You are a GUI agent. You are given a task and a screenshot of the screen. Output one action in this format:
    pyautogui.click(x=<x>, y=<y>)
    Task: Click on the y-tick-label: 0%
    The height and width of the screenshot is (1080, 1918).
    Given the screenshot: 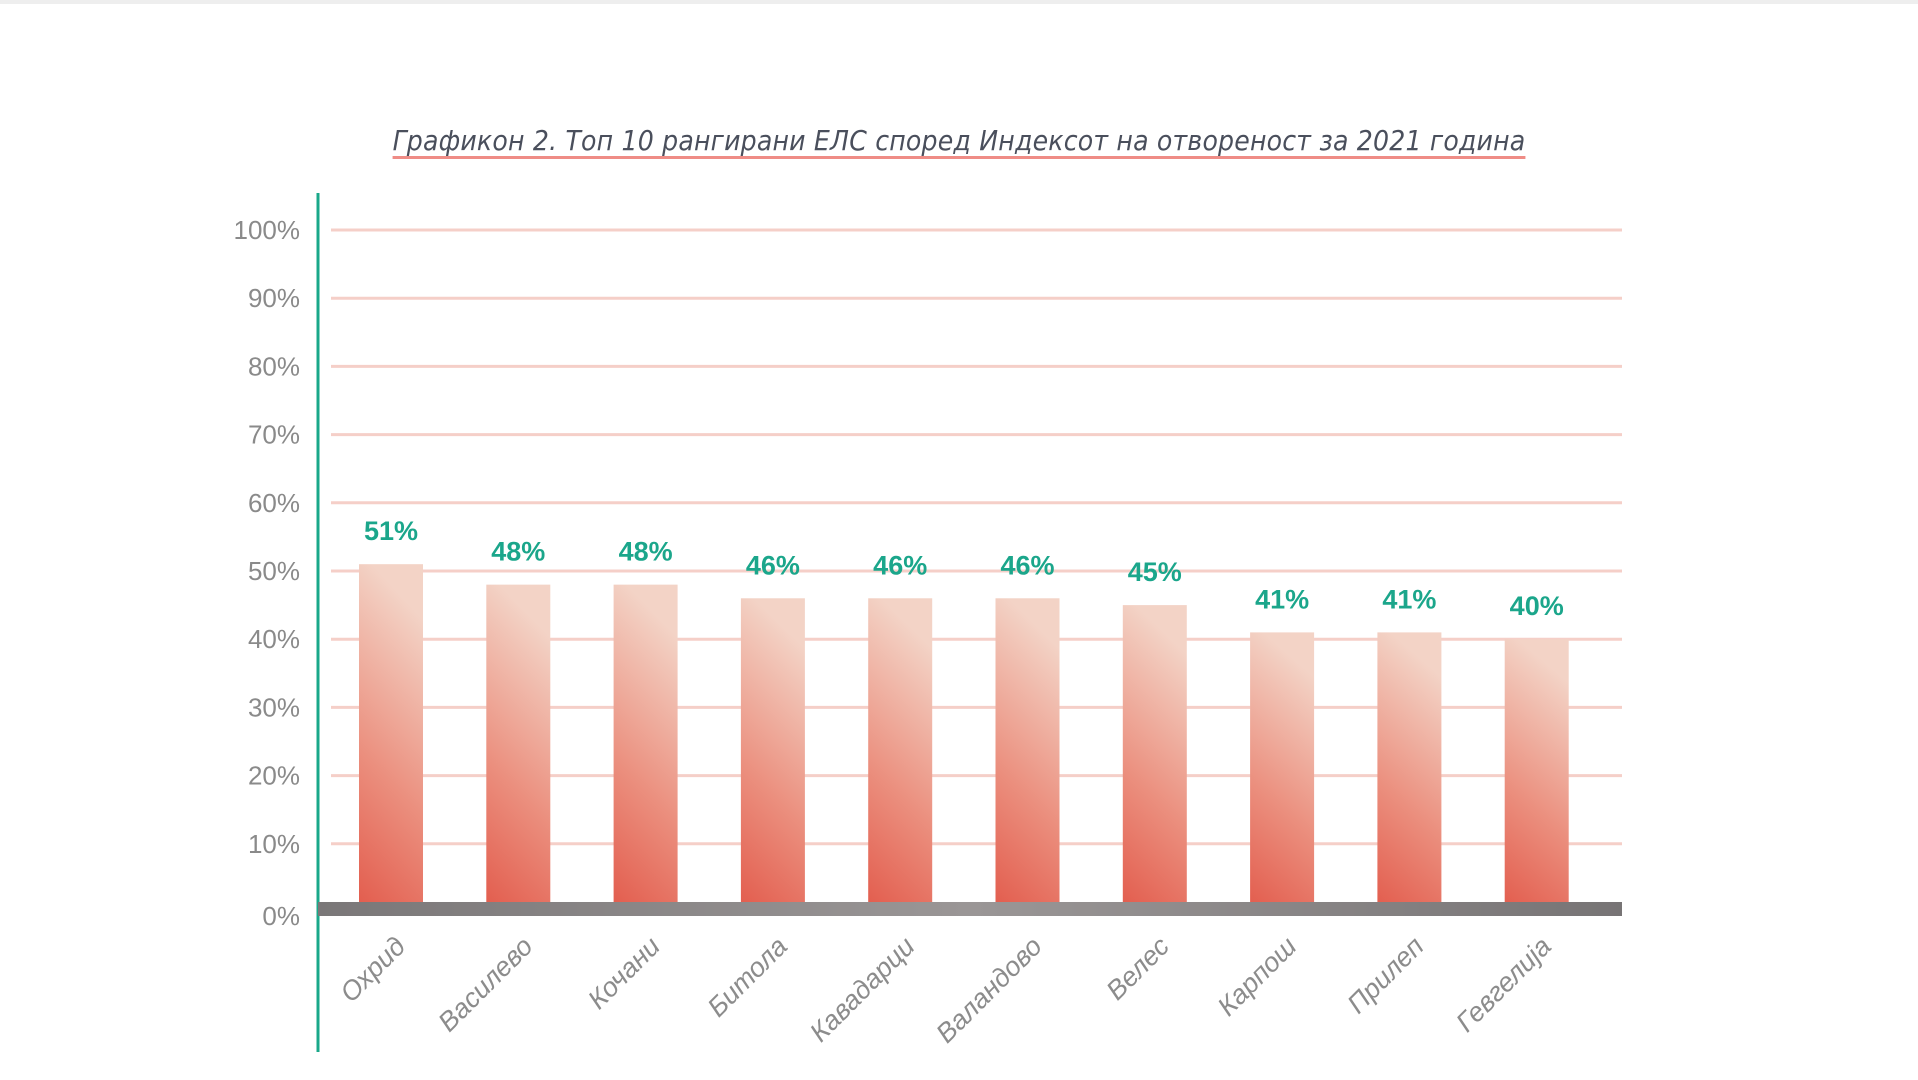 What is the action you would take?
    pyautogui.click(x=281, y=916)
    